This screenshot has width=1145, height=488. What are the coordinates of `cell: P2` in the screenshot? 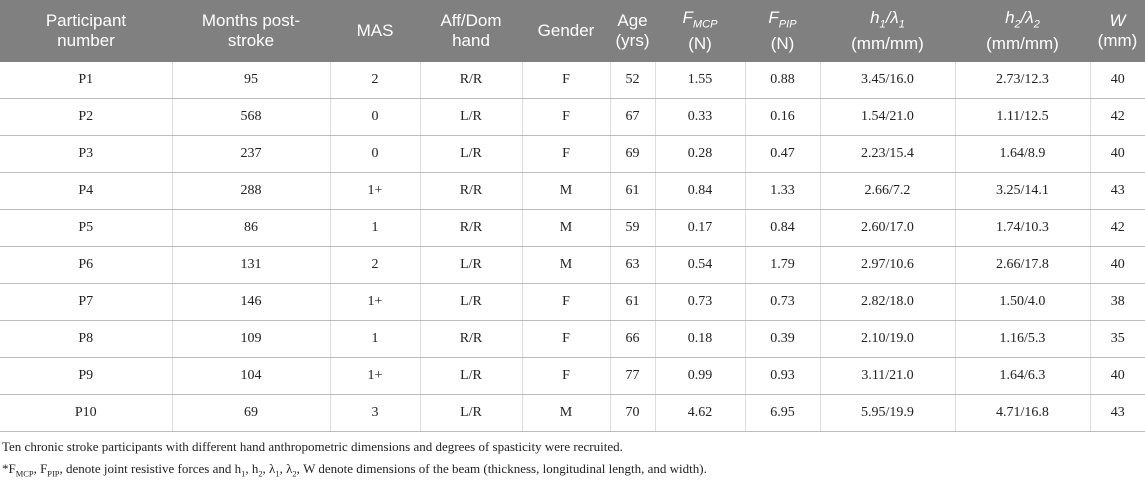 It's located at (86, 117).